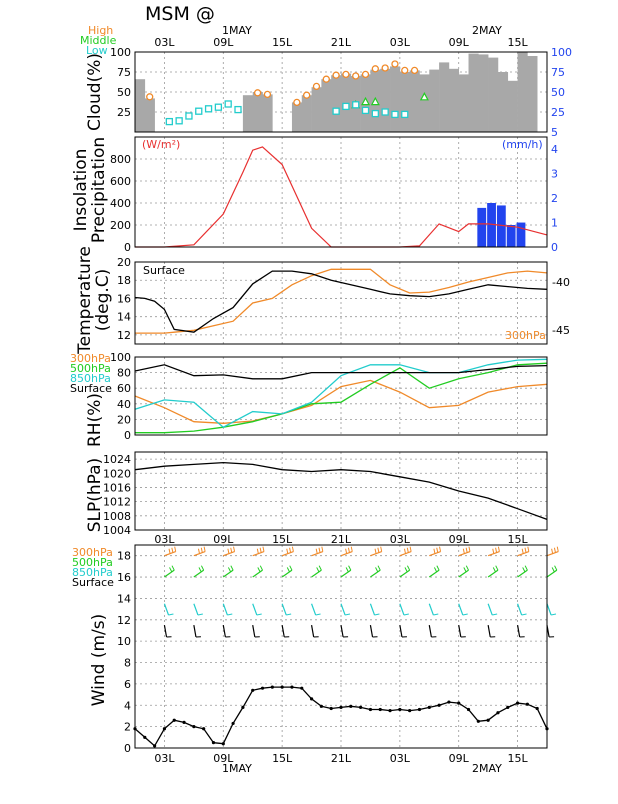 The image size is (618, 804). What do you see at coordinates (127, 684) in the screenshot?
I see `wind-ytick: 6` at bounding box center [127, 684].